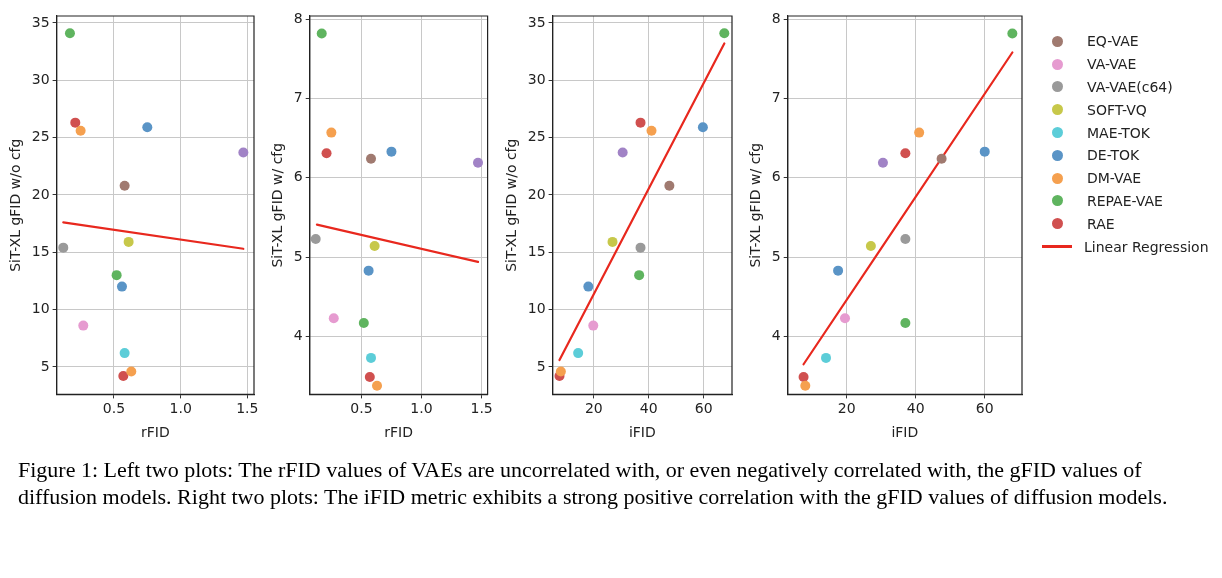  What do you see at coordinates (1130, 86) in the screenshot?
I see `legend-label: VA-VAE(c64)` at bounding box center [1130, 86].